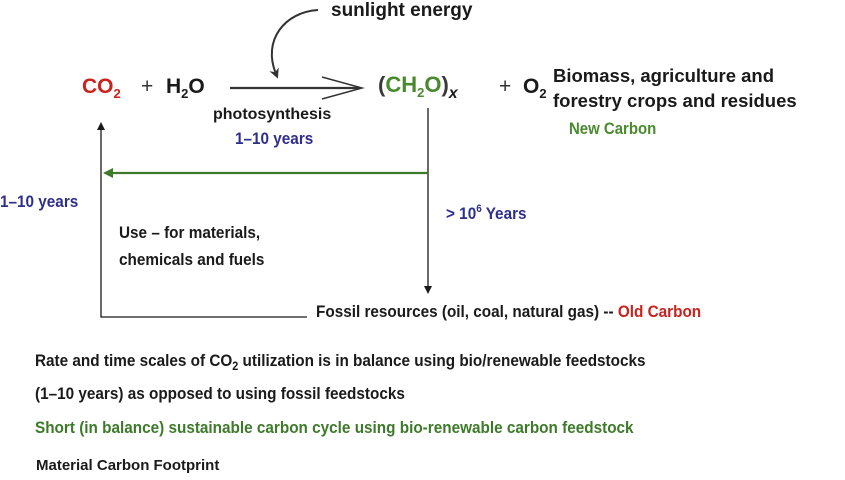  I want to click on co2-return-path, so click(202, 220).